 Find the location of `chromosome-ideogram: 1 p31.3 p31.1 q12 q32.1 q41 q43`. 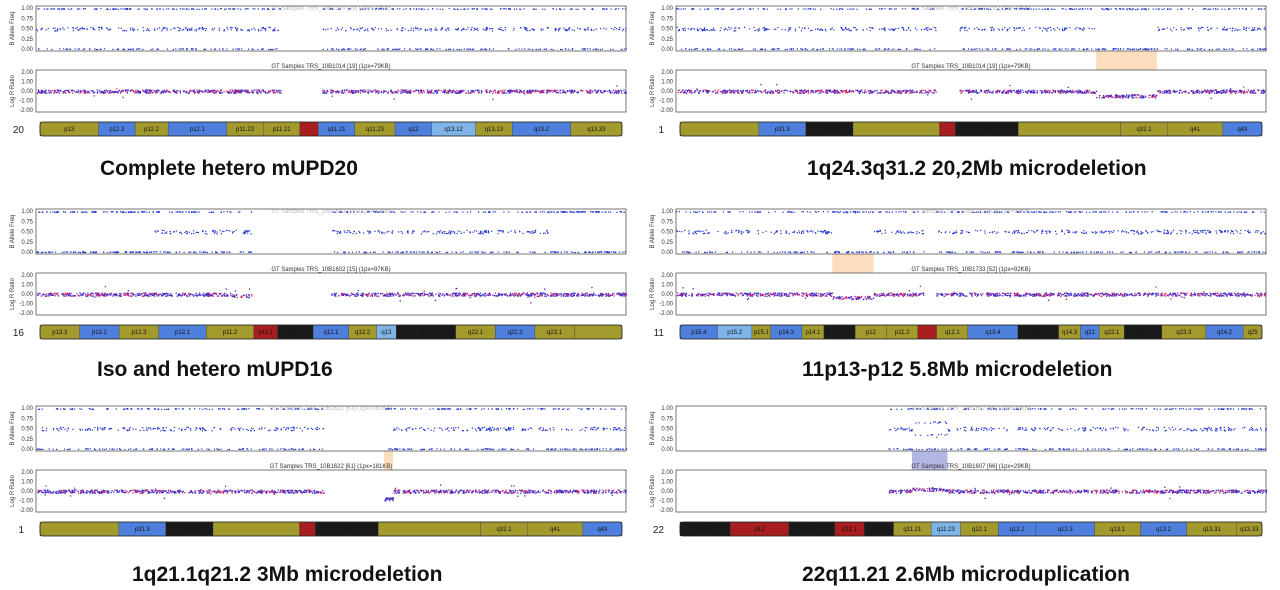

chromosome-ideogram: 1 p31.3 p31.1 q12 q32.1 q41 q43 is located at coordinates (960, 129).